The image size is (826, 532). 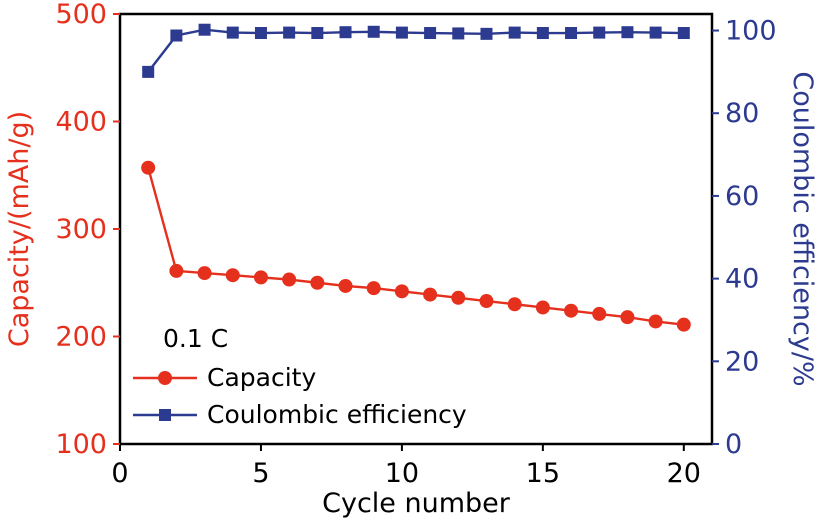 What do you see at coordinates (81, 229) in the screenshot?
I see `left-y-tick-label: 300` at bounding box center [81, 229].